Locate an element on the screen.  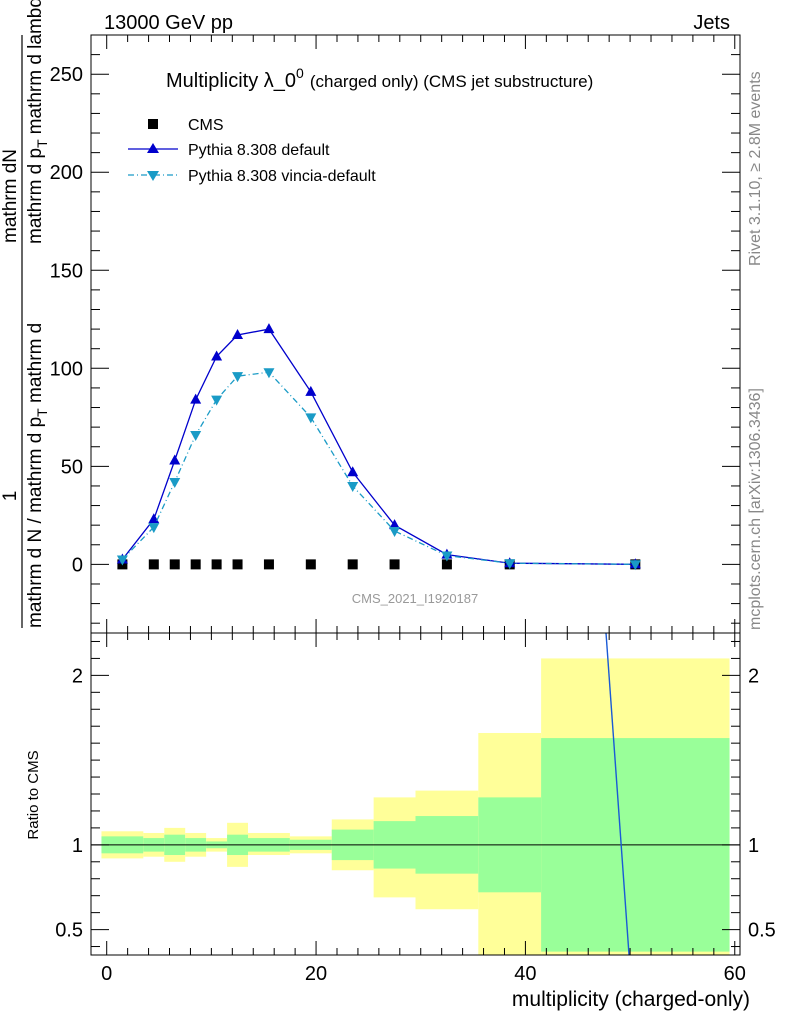
legend-cms-label: CMS is located at coordinates (206, 125).